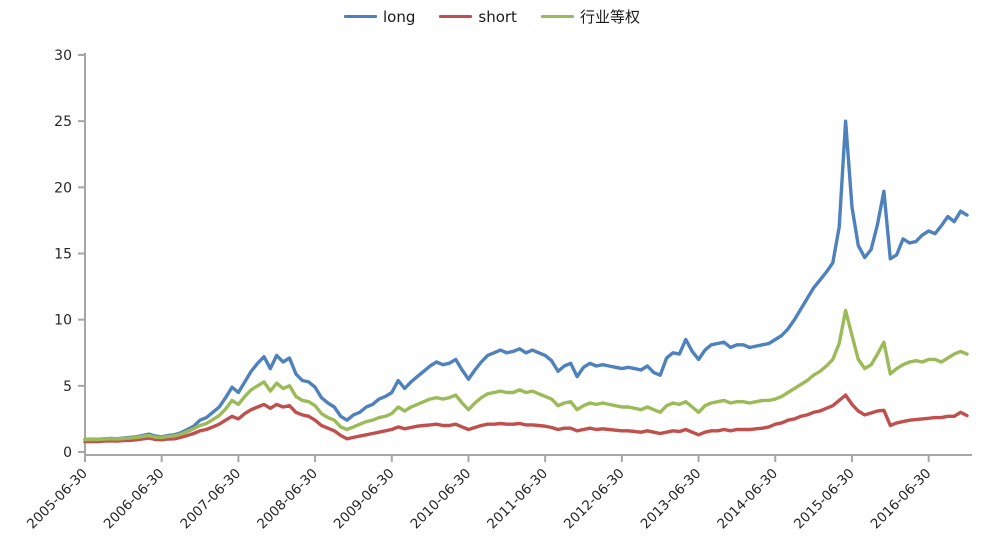  What do you see at coordinates (379, 17) in the screenshot?
I see `legend-item-long: long` at bounding box center [379, 17].